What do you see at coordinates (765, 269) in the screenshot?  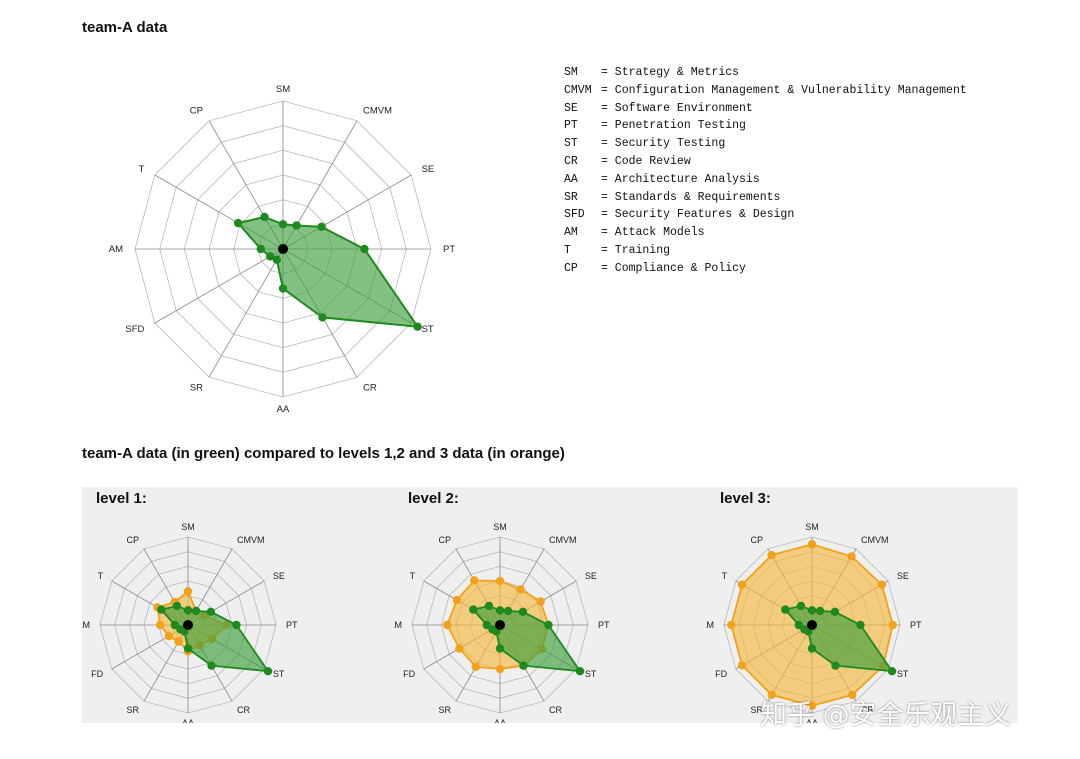 I see `legend-entry: CP = Compliance & Policy` at bounding box center [765, 269].